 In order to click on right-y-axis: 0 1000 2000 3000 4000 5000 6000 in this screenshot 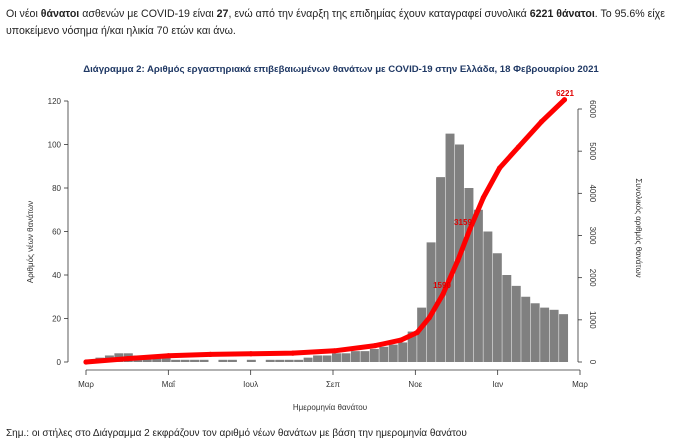, I will do `click(587, 232)`.